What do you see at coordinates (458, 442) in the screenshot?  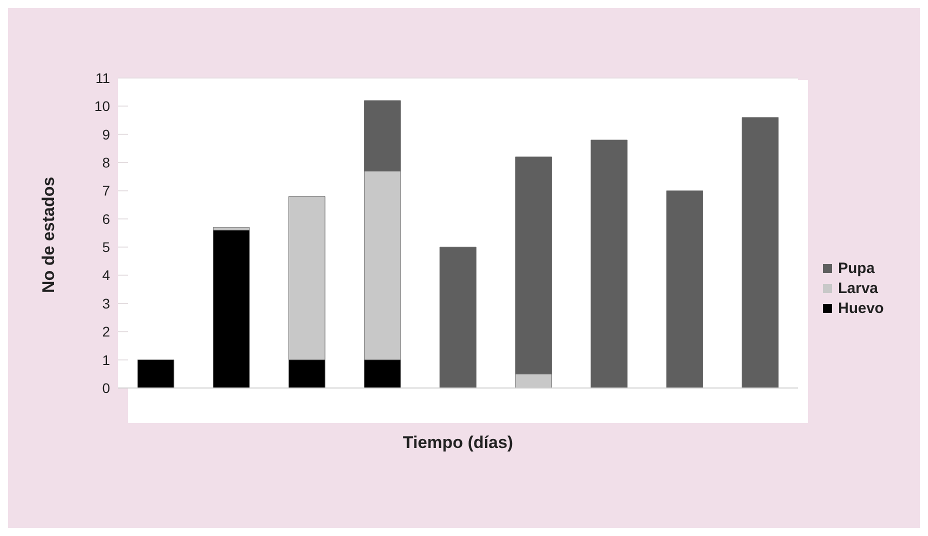 I see `x-axis-title: Tiempo (días)` at bounding box center [458, 442].